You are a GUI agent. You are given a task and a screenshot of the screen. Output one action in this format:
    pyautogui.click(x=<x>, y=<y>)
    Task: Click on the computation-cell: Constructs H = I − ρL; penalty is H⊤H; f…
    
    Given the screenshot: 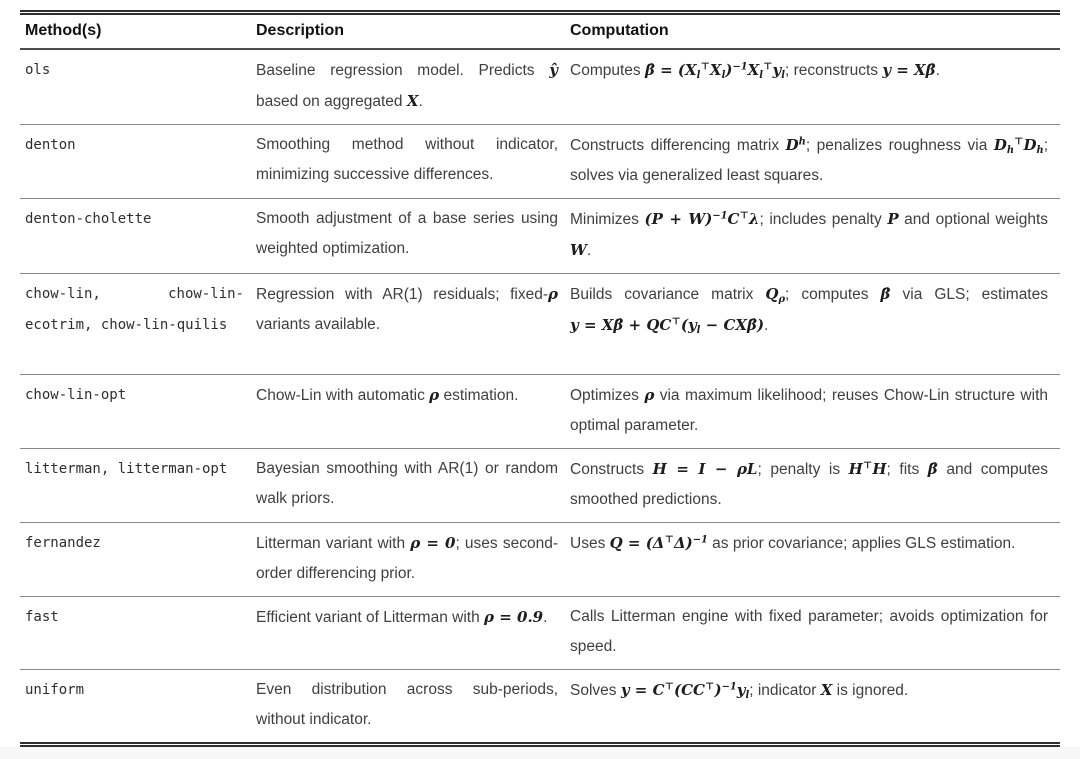 What is the action you would take?
    pyautogui.click(x=815, y=485)
    